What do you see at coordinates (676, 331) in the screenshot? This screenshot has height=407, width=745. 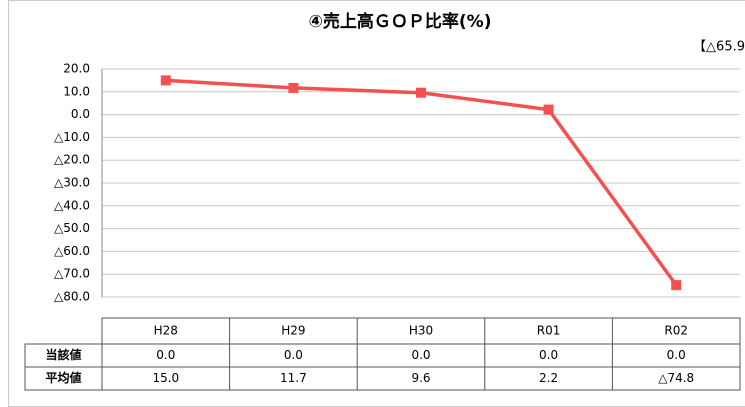 I see `x-tick-label: R02` at bounding box center [676, 331].